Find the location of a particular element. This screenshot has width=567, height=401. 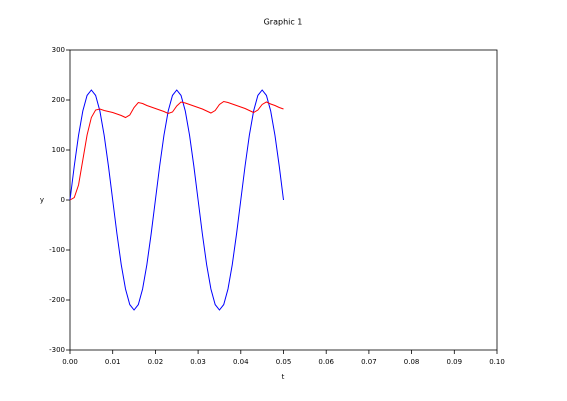

x-tick-label: 0.03 is located at coordinates (198, 362).